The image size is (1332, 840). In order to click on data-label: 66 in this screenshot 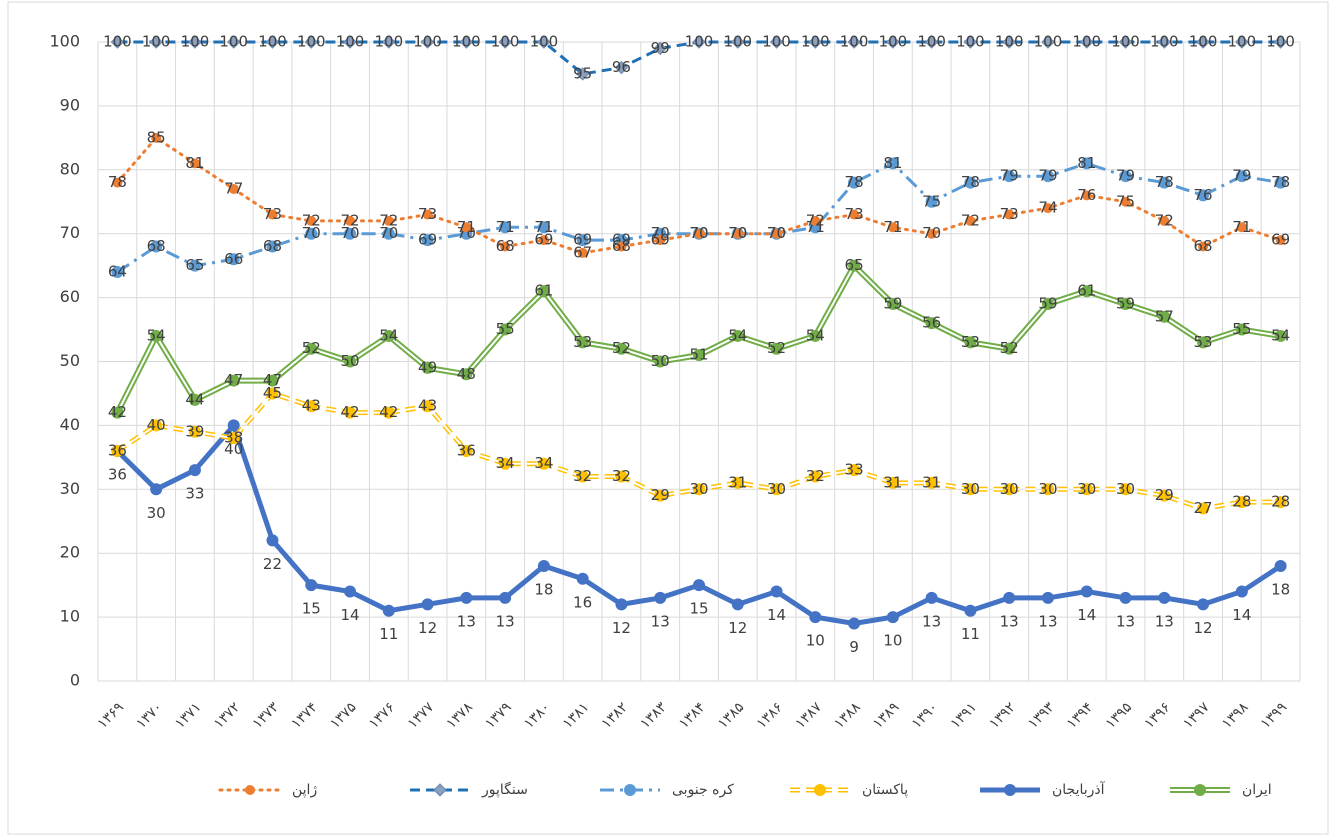, I will do `click(233, 259)`.